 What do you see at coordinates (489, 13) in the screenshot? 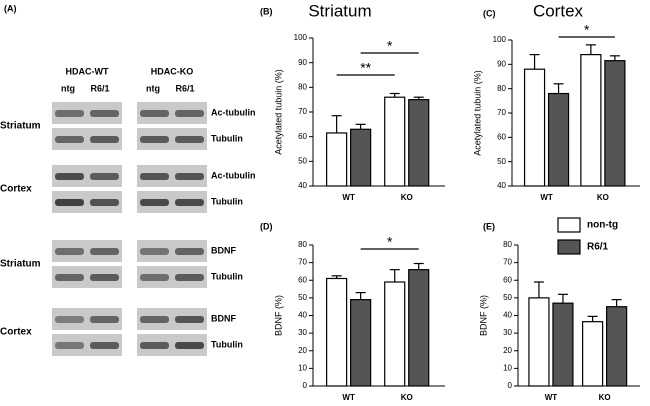
I see `panel-label: (C)` at bounding box center [489, 13].